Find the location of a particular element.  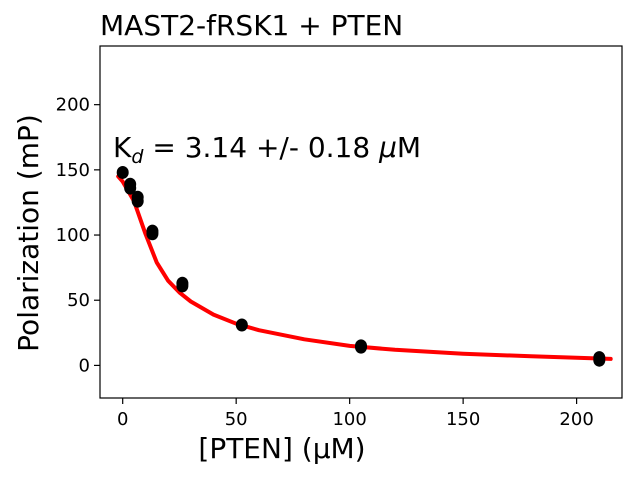

kd-value: = 3.14 +/- 0.18 is located at coordinates (261, 147).